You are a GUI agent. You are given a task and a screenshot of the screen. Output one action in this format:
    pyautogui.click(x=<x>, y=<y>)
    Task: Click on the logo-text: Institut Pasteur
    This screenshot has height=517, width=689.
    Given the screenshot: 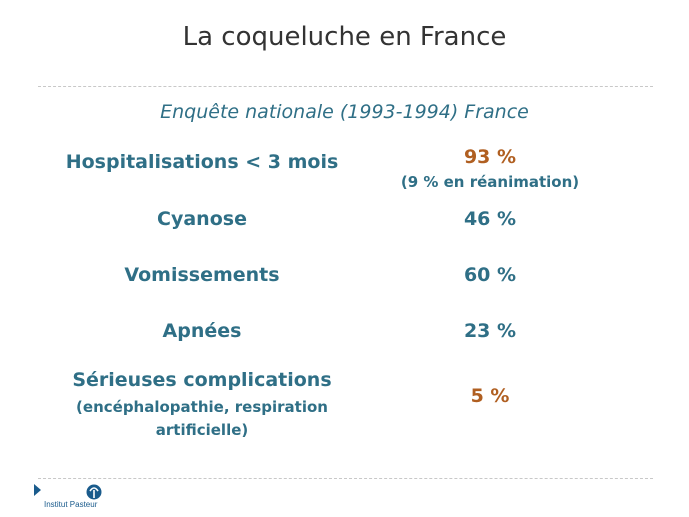 What is the action you would take?
    pyautogui.click(x=71, y=504)
    